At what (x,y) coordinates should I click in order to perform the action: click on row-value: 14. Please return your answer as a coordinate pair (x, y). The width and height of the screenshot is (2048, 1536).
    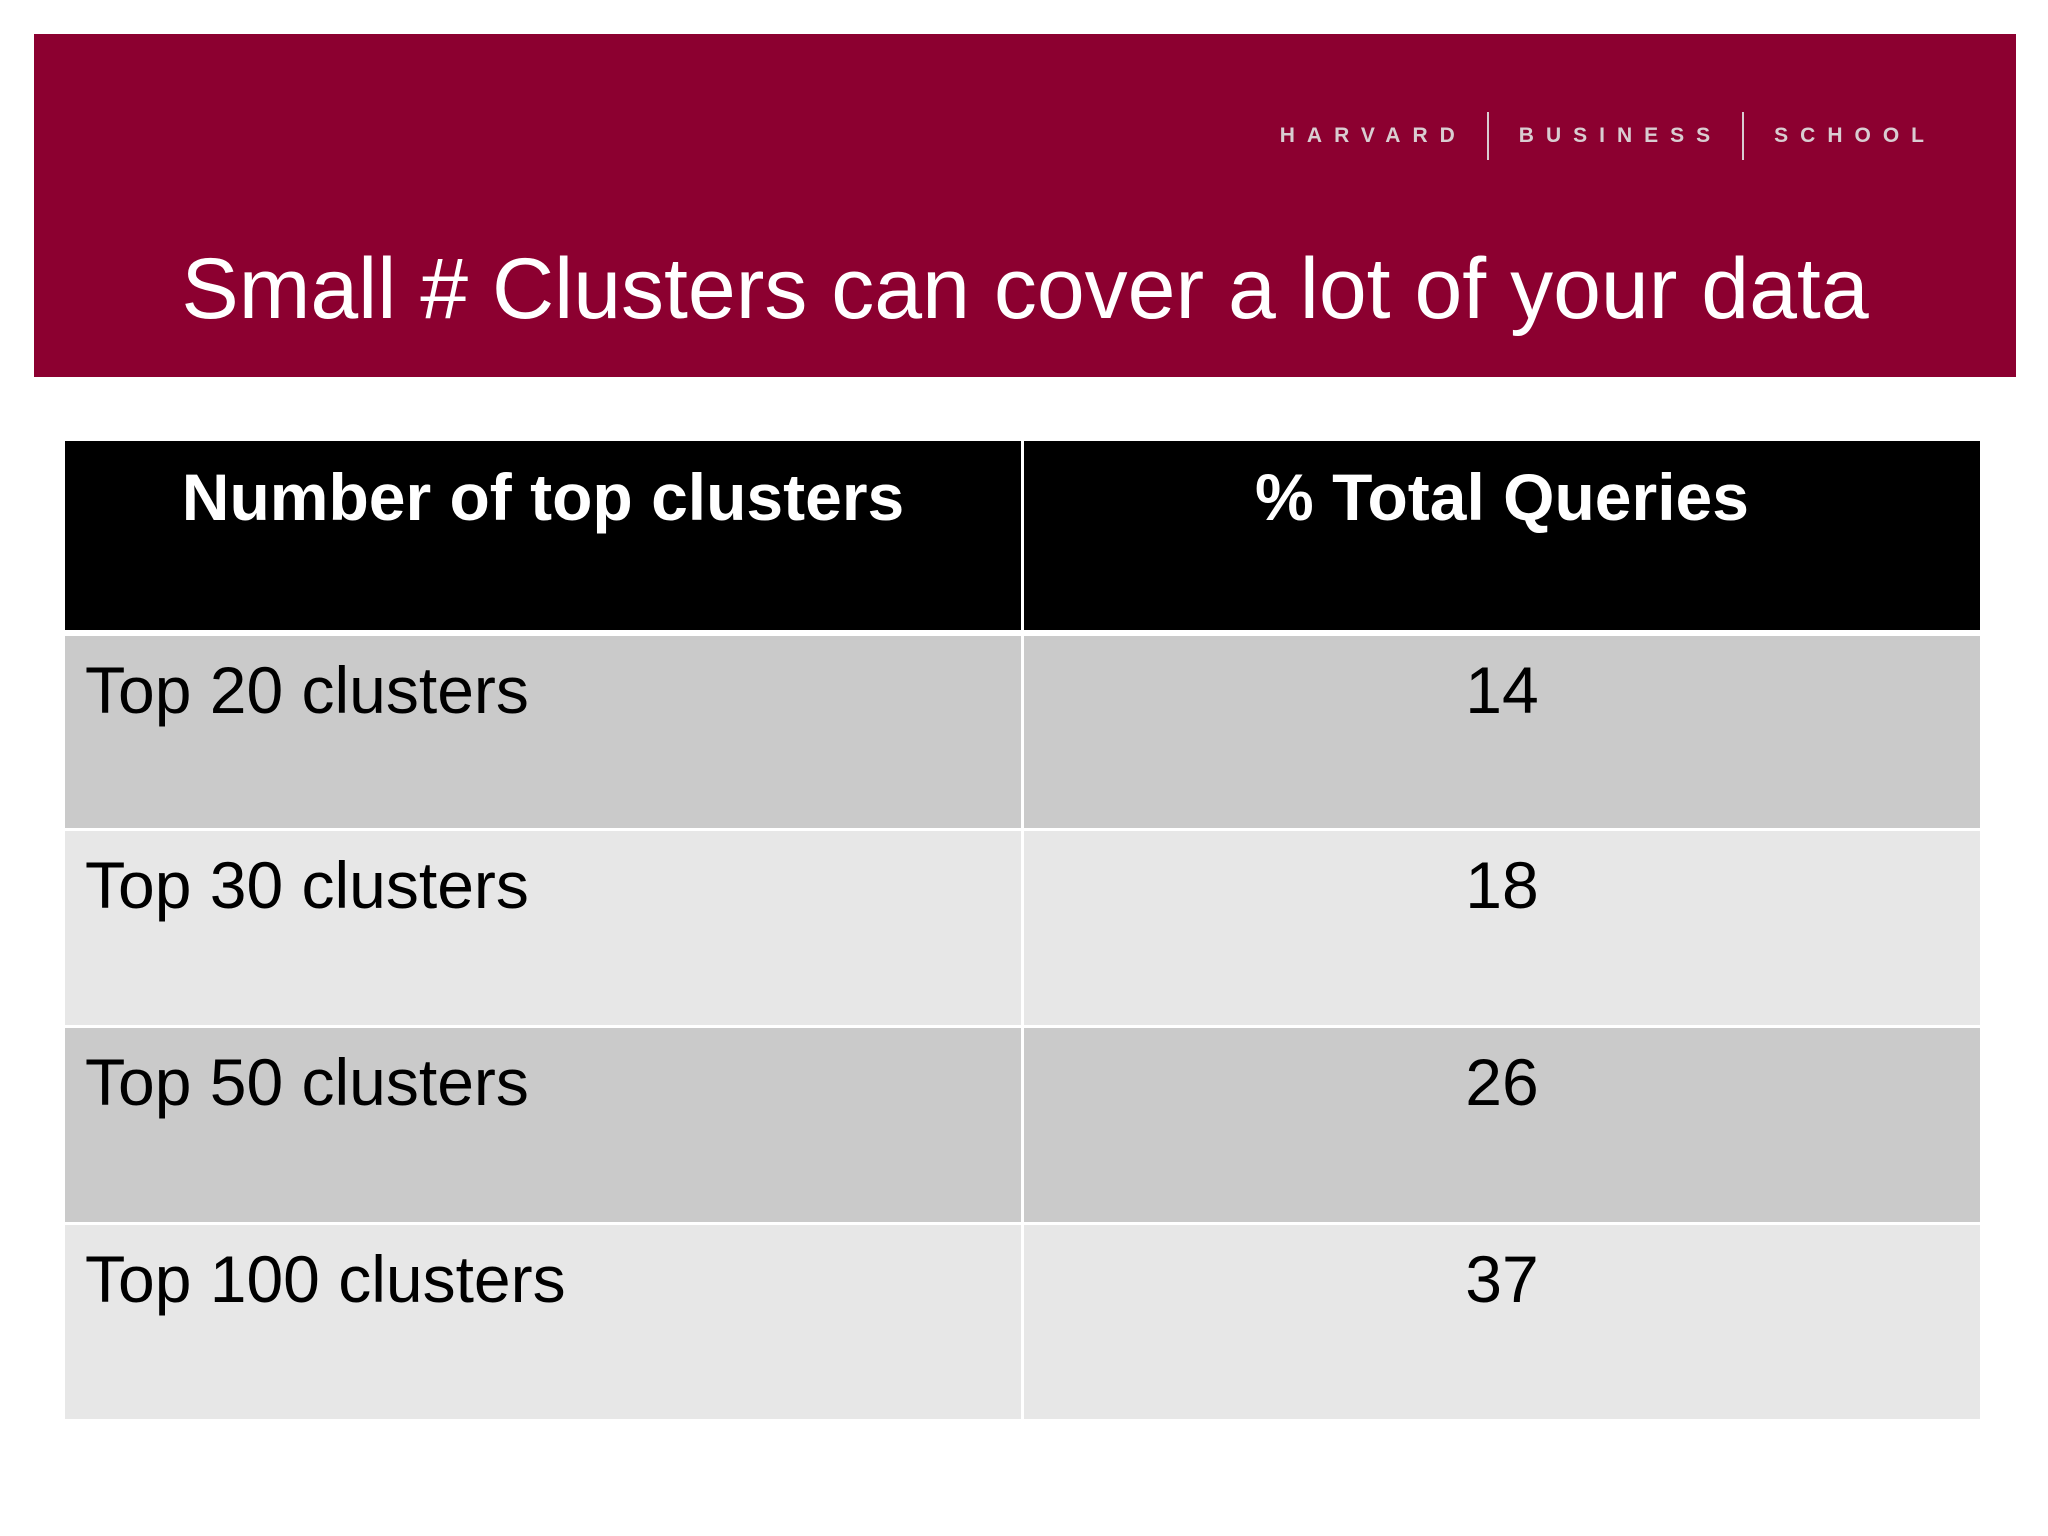
    Looking at the image, I should click on (1502, 731).